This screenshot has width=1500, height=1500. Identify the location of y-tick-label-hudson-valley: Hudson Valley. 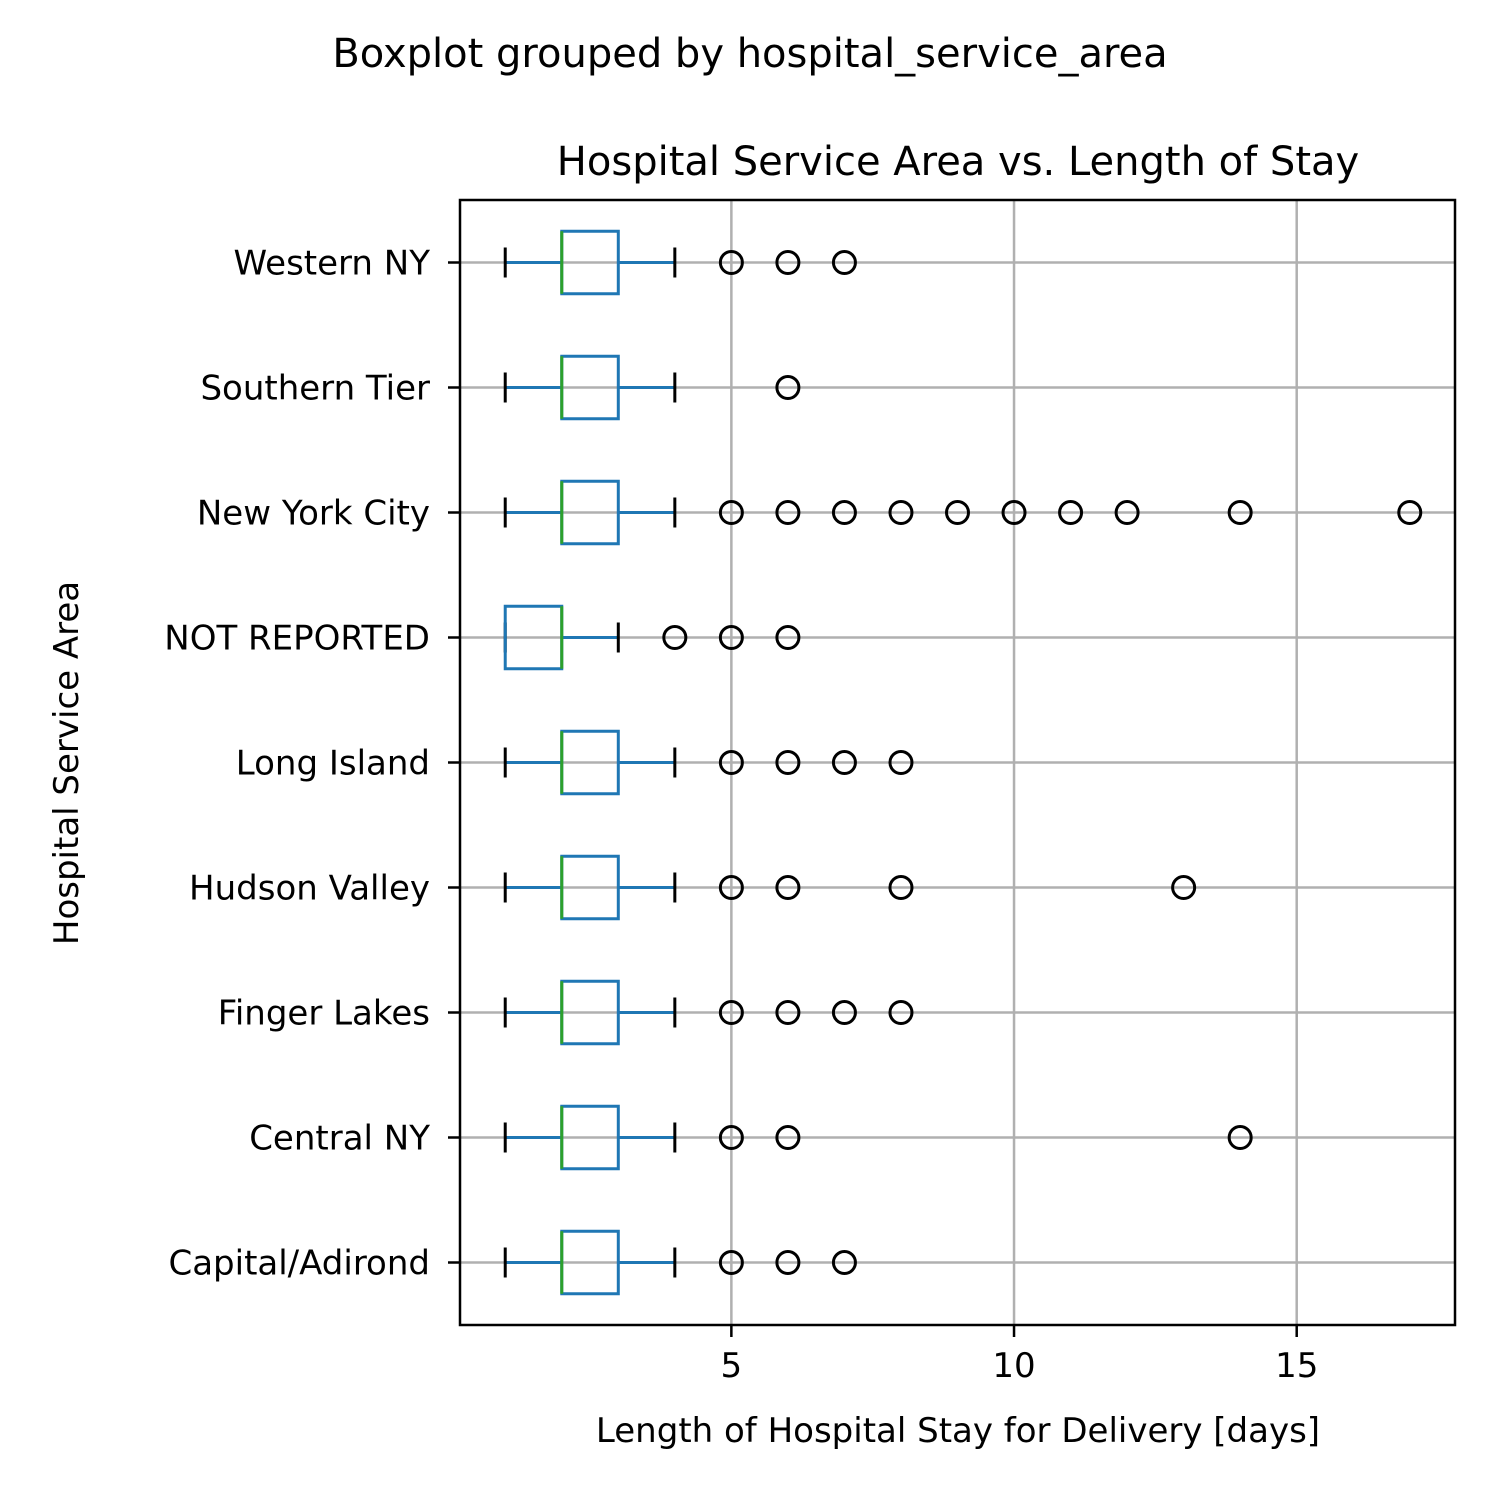
(309, 889).